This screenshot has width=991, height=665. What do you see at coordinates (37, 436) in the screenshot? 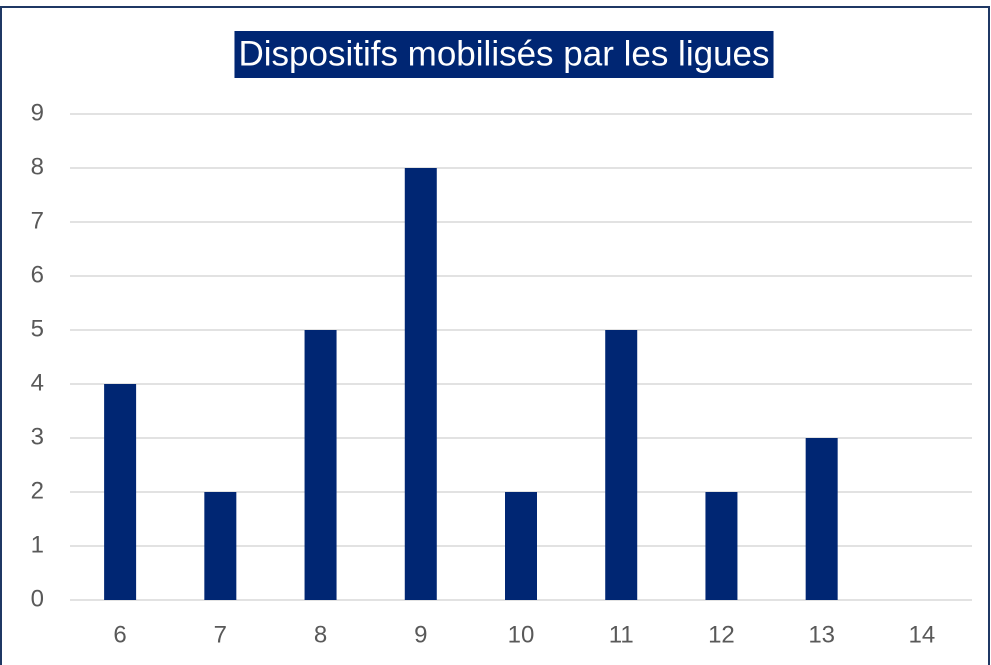
I see `y-tick-label: 3` at bounding box center [37, 436].